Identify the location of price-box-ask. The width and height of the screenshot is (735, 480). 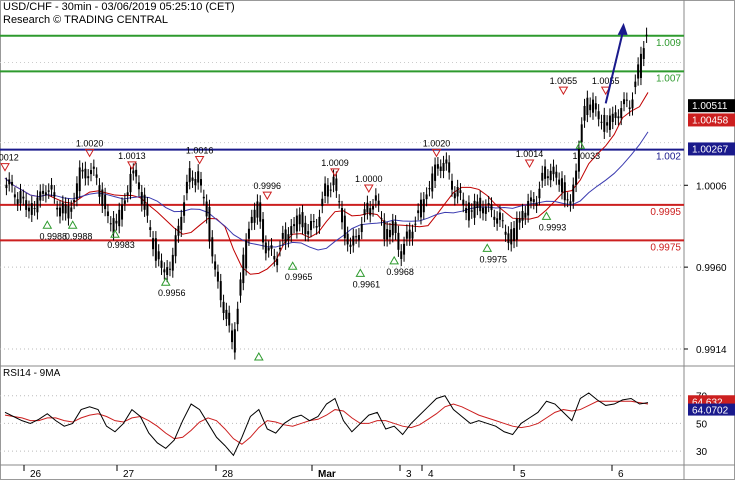
(711, 120).